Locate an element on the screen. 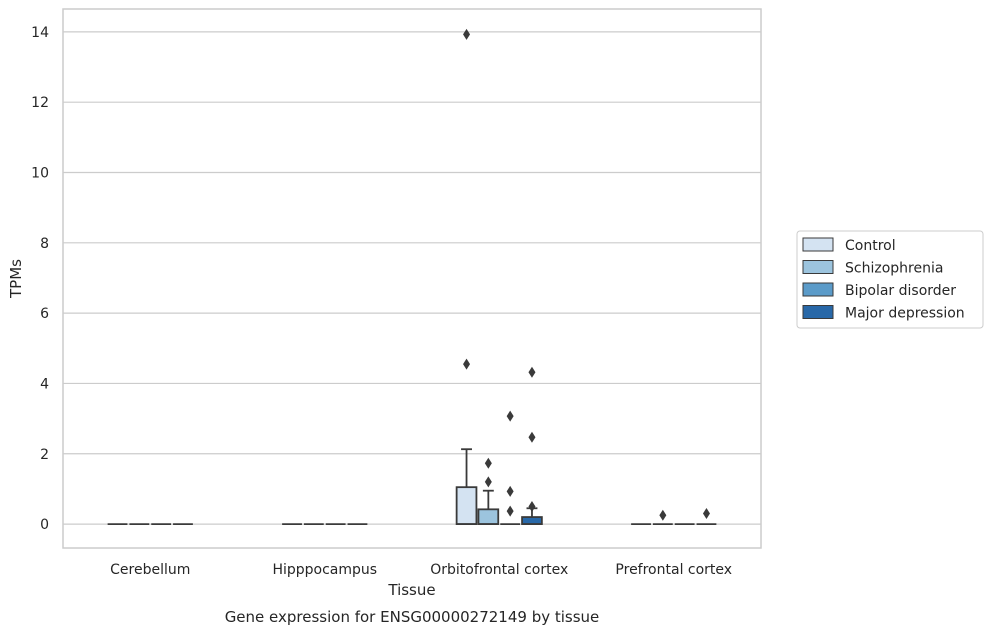  y-tick-label: 4 is located at coordinates (44, 384).